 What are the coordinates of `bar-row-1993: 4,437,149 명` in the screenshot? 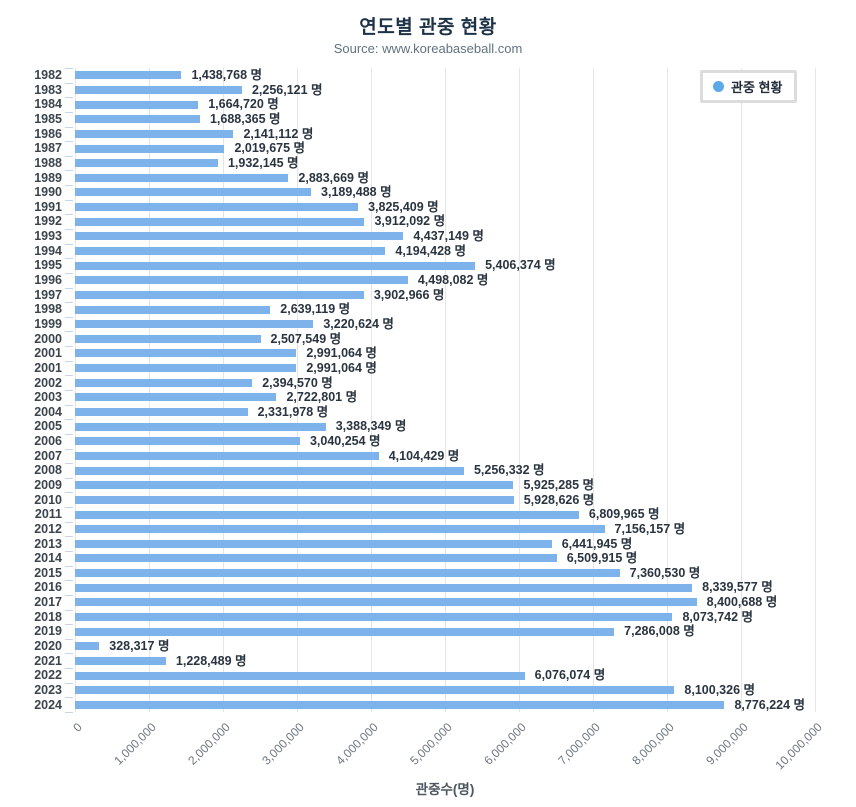 It's located at (445, 236).